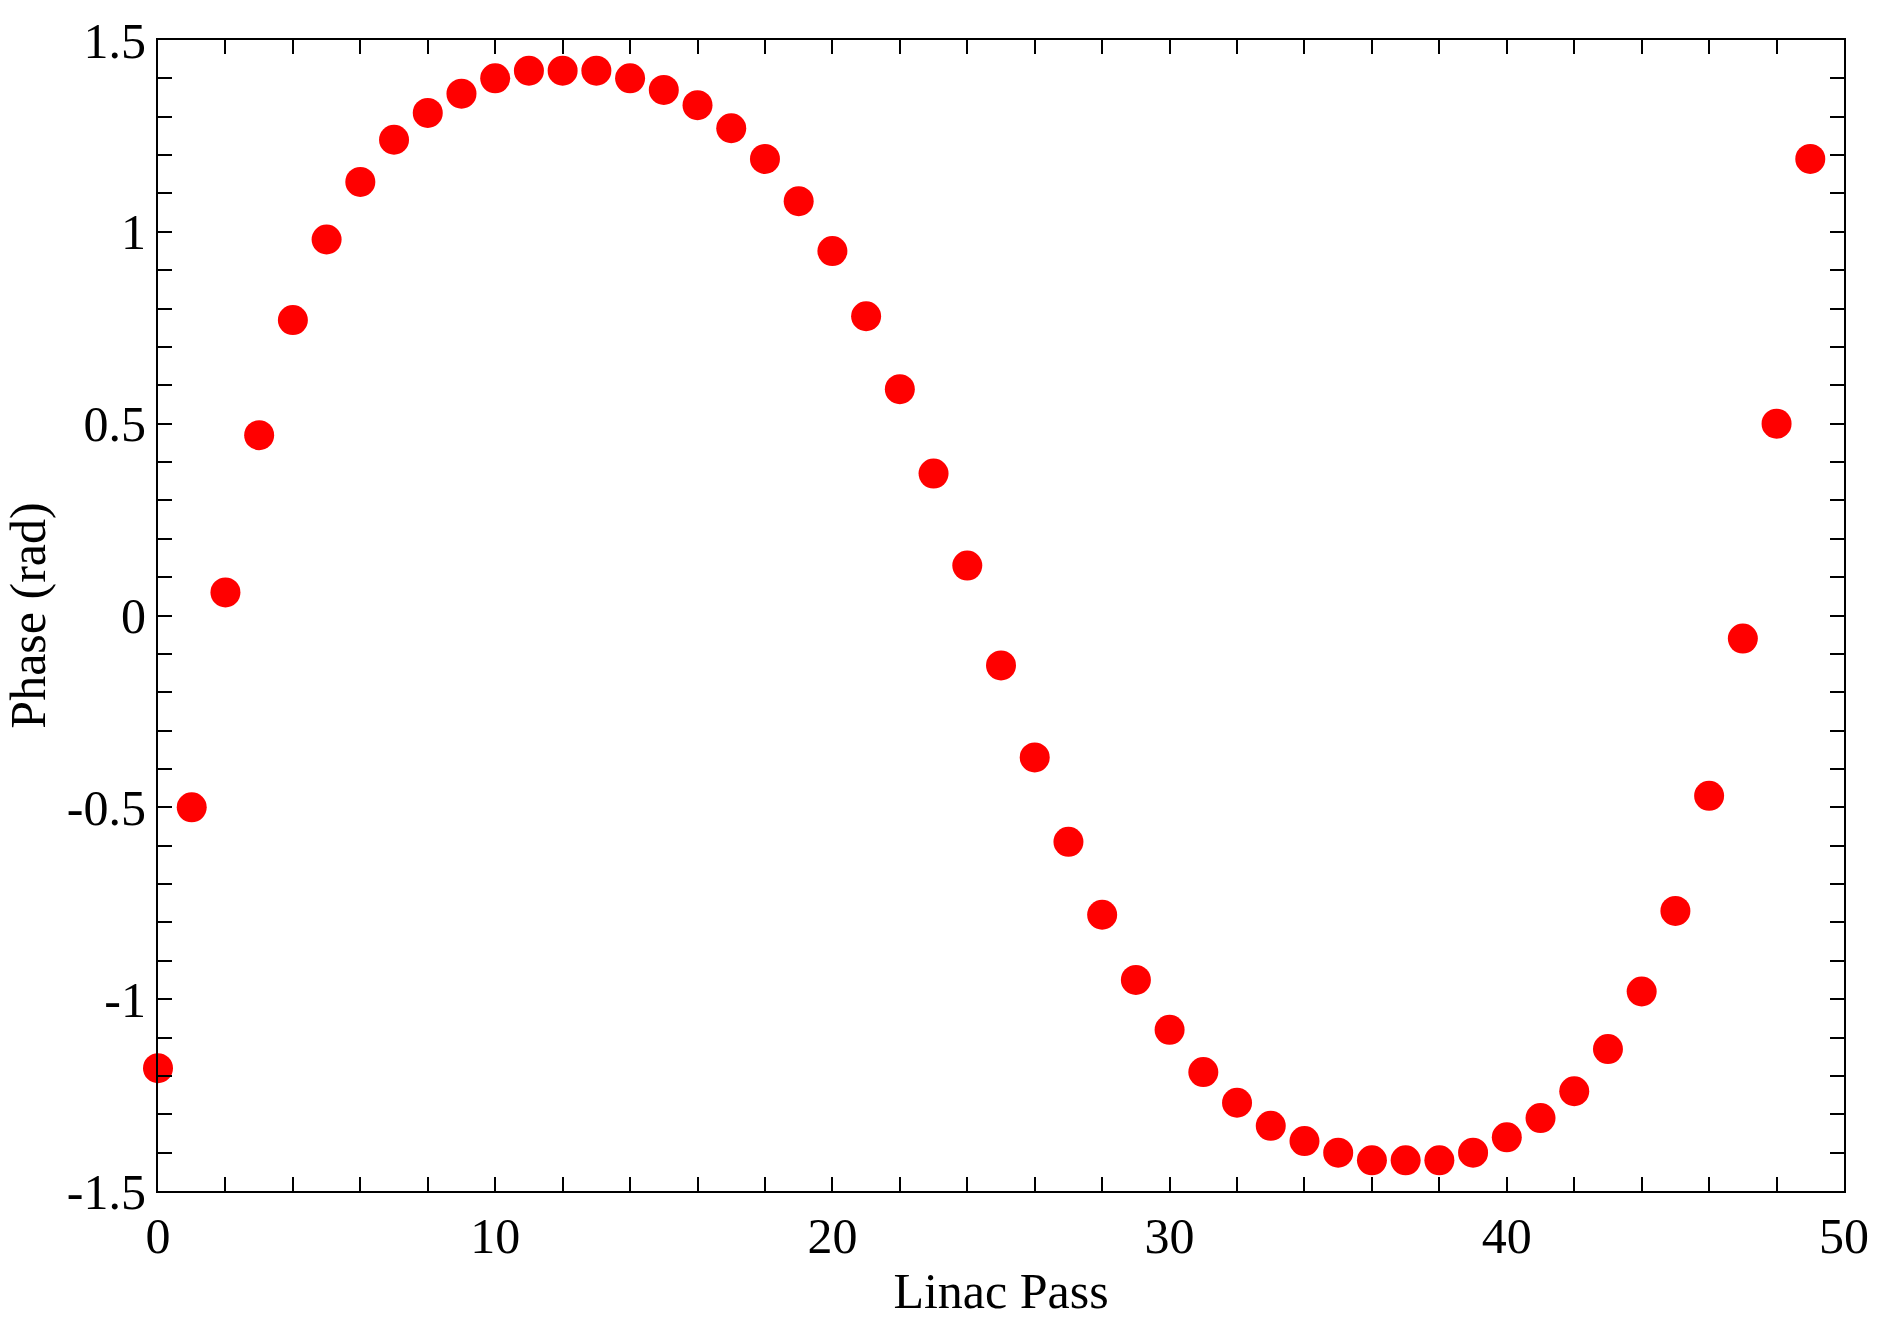  What do you see at coordinates (114, 424) in the screenshot?
I see `y-tick-label: 0.5` at bounding box center [114, 424].